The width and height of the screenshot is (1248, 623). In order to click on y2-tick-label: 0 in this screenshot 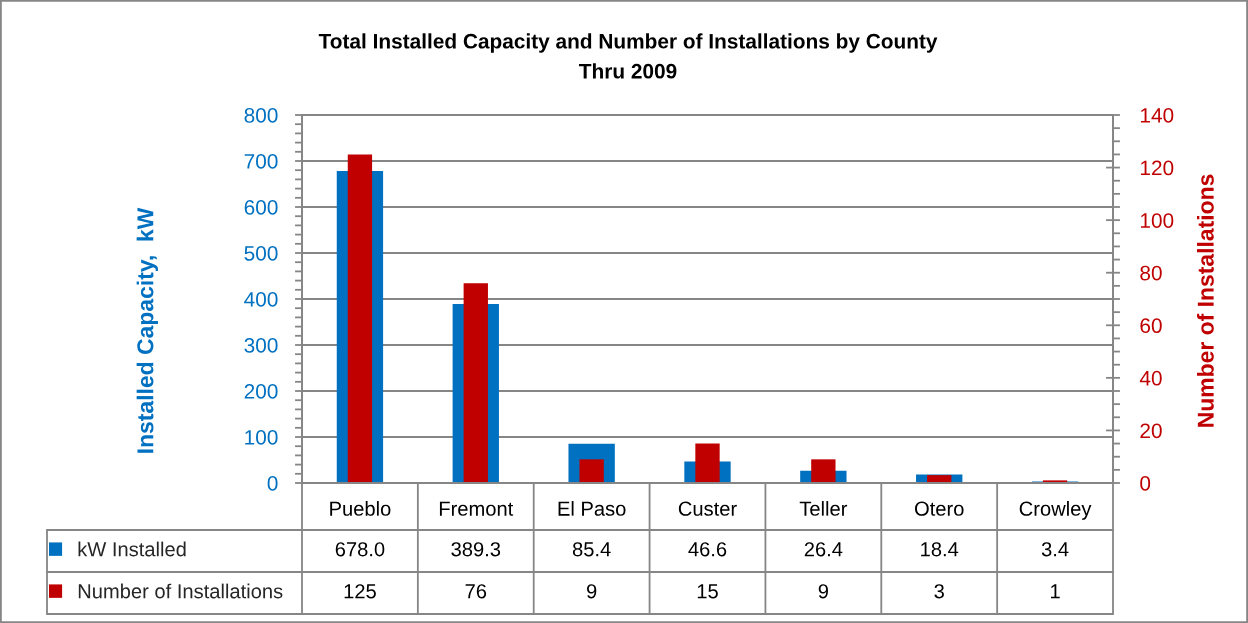, I will do `click(1145, 483)`.